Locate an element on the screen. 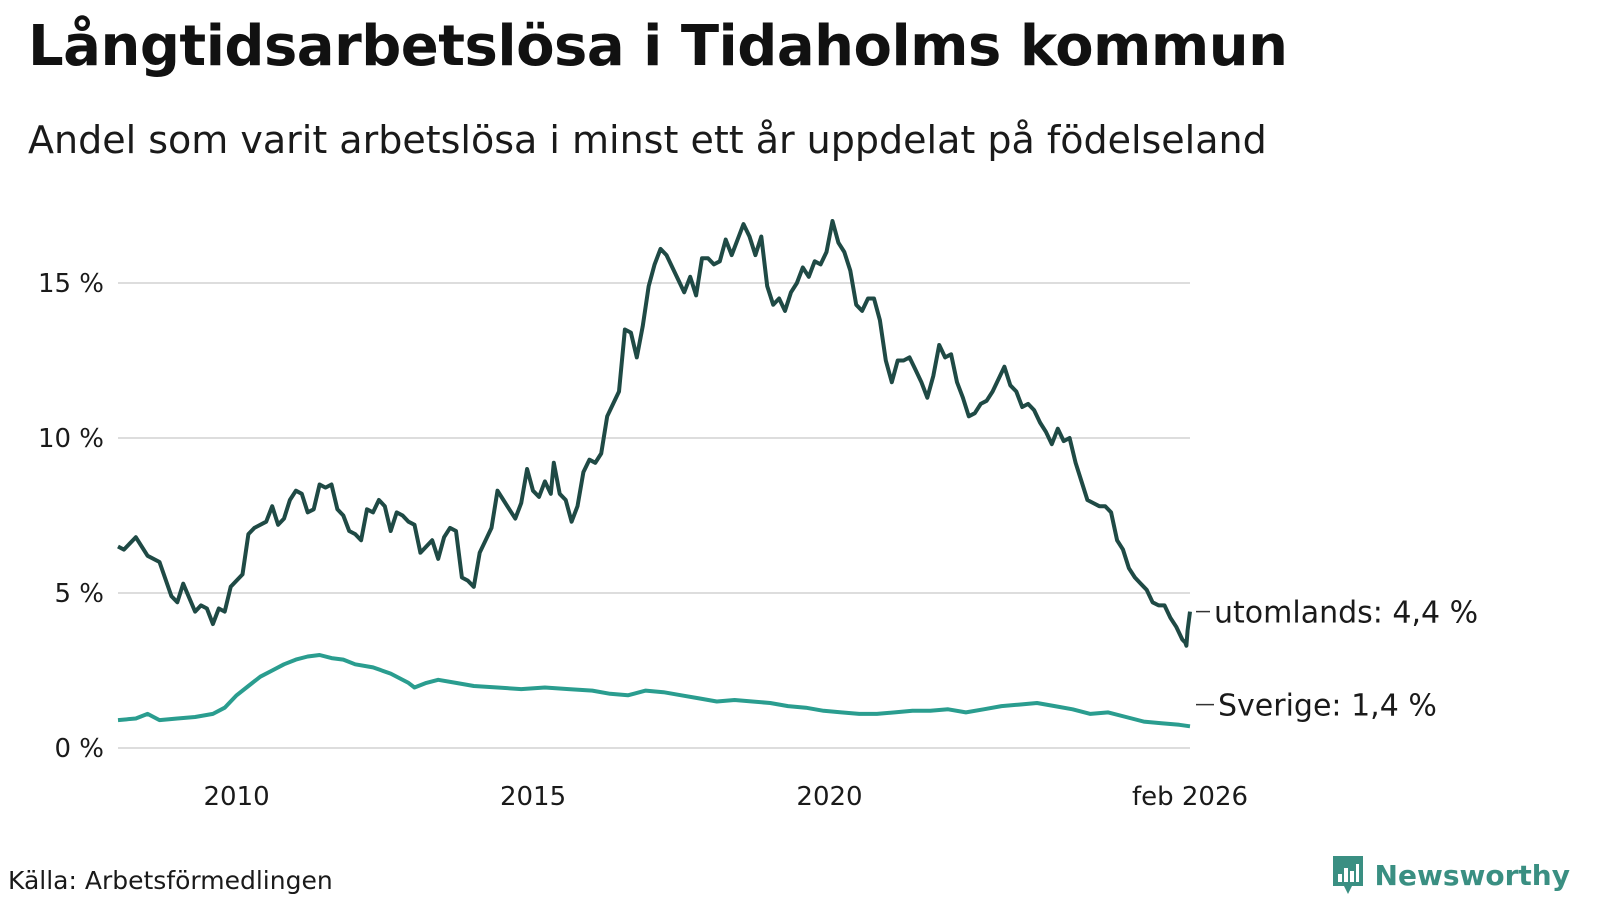 This screenshot has width=1600, height=900. series-line-sverige is located at coordinates (654, 691).